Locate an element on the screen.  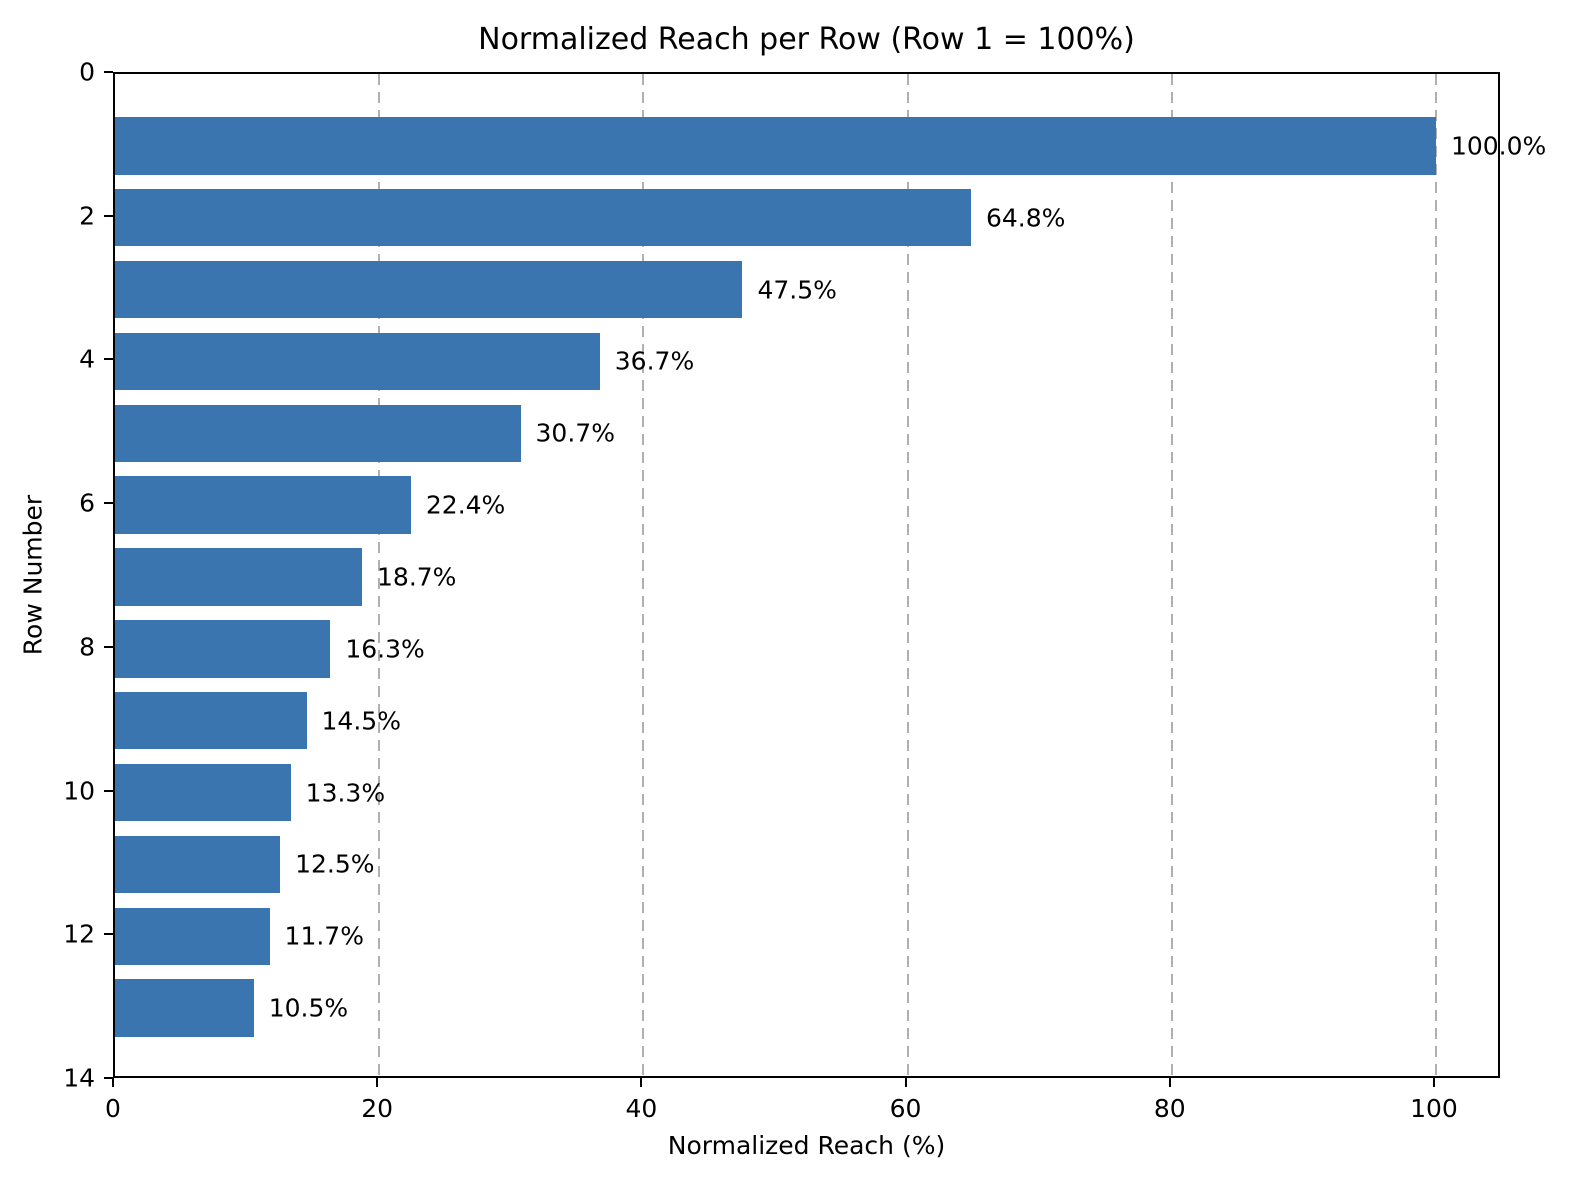
y-tick-label: 8 is located at coordinates (87, 647).